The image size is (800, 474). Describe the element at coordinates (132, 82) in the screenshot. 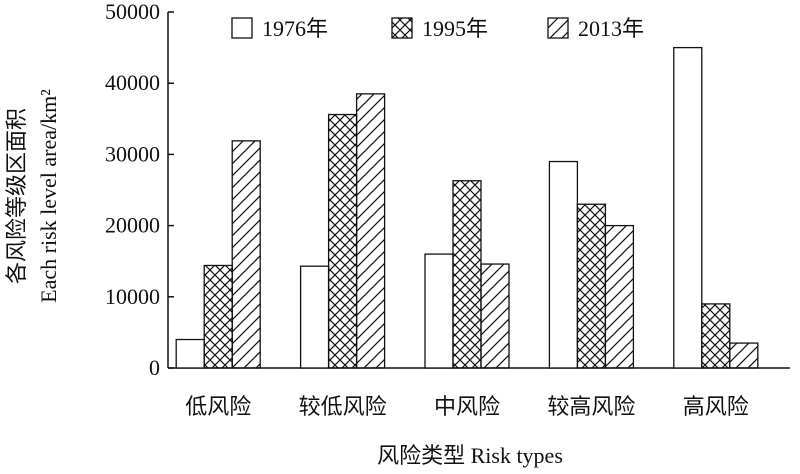

I see `y-tick-label: 40000` at that location.